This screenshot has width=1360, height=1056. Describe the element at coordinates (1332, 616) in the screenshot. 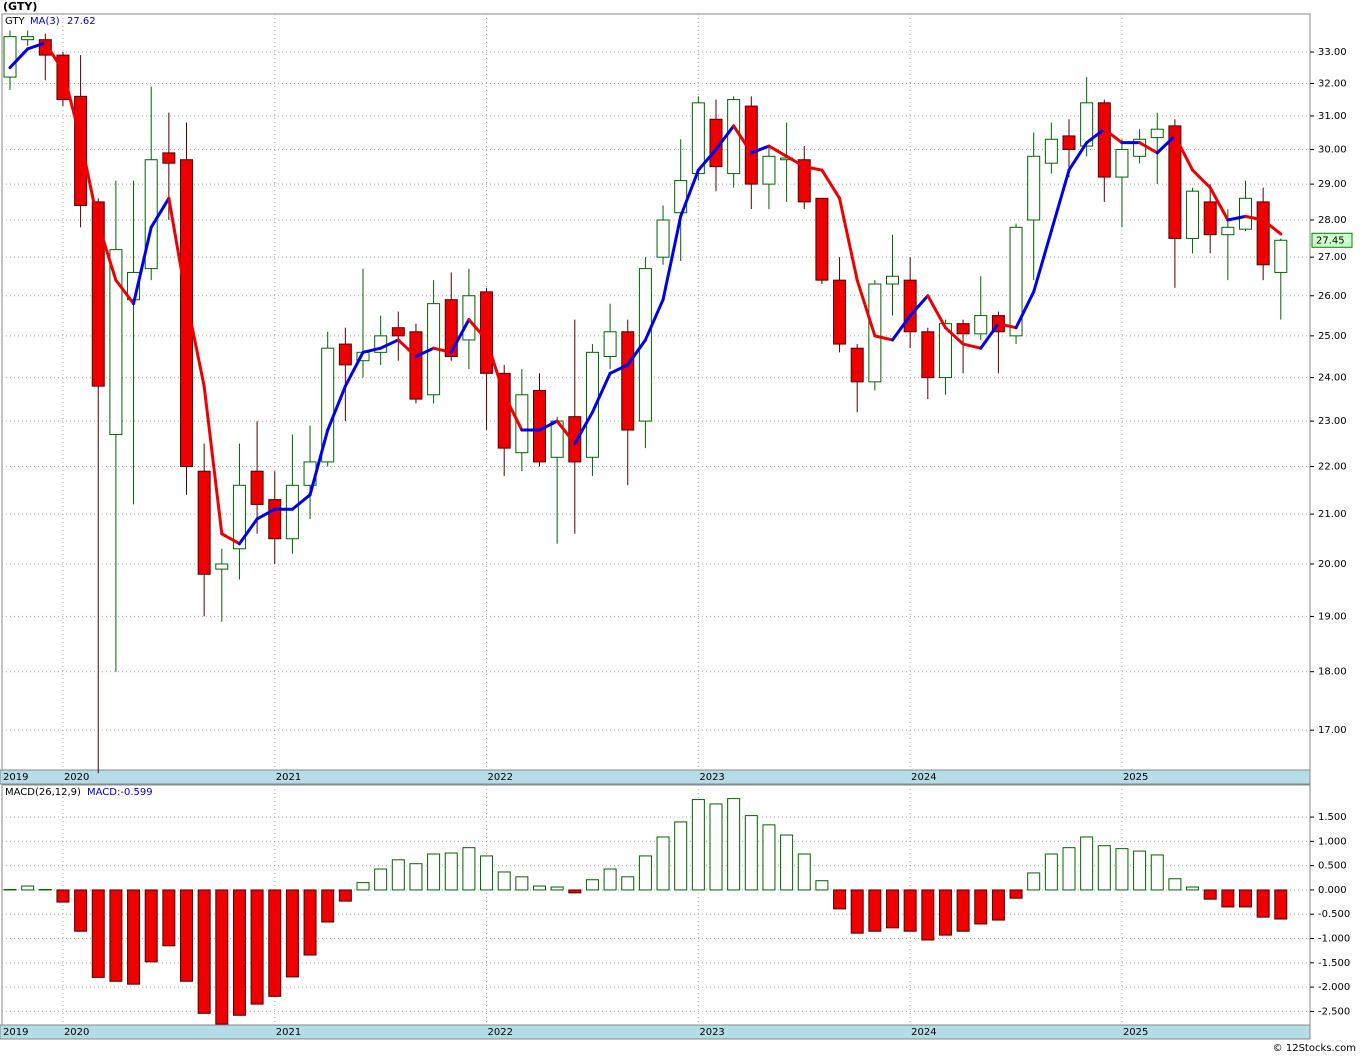

I see `y-tick-label: 19.00` at that location.